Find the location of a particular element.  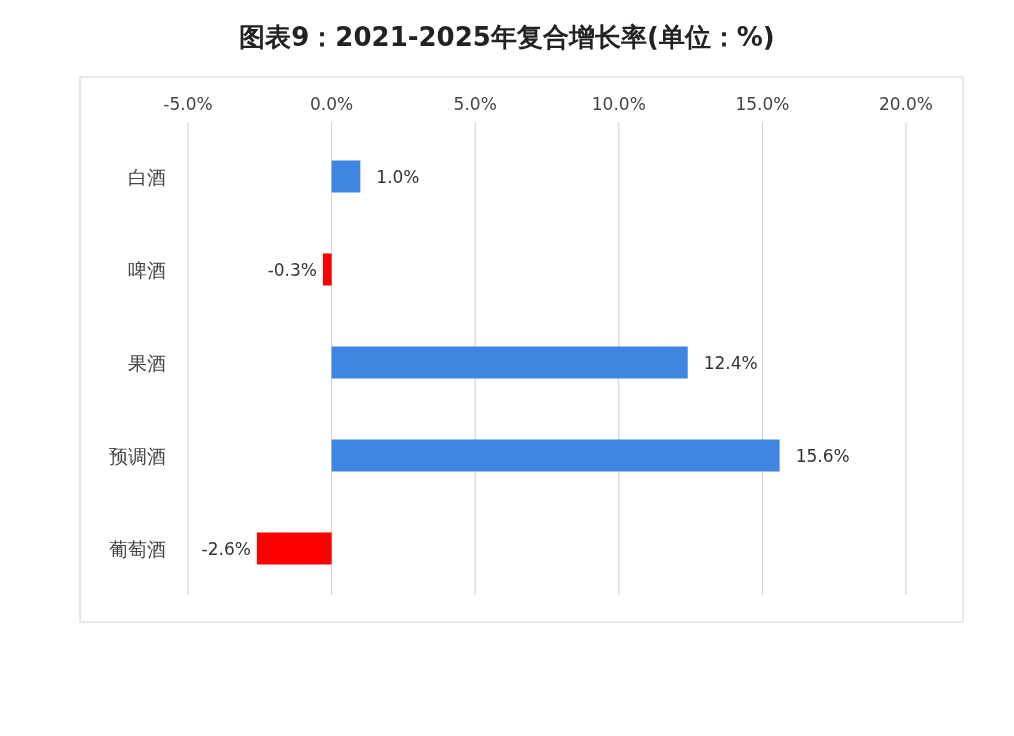

x-tick-label: 20.0% is located at coordinates (906, 104).